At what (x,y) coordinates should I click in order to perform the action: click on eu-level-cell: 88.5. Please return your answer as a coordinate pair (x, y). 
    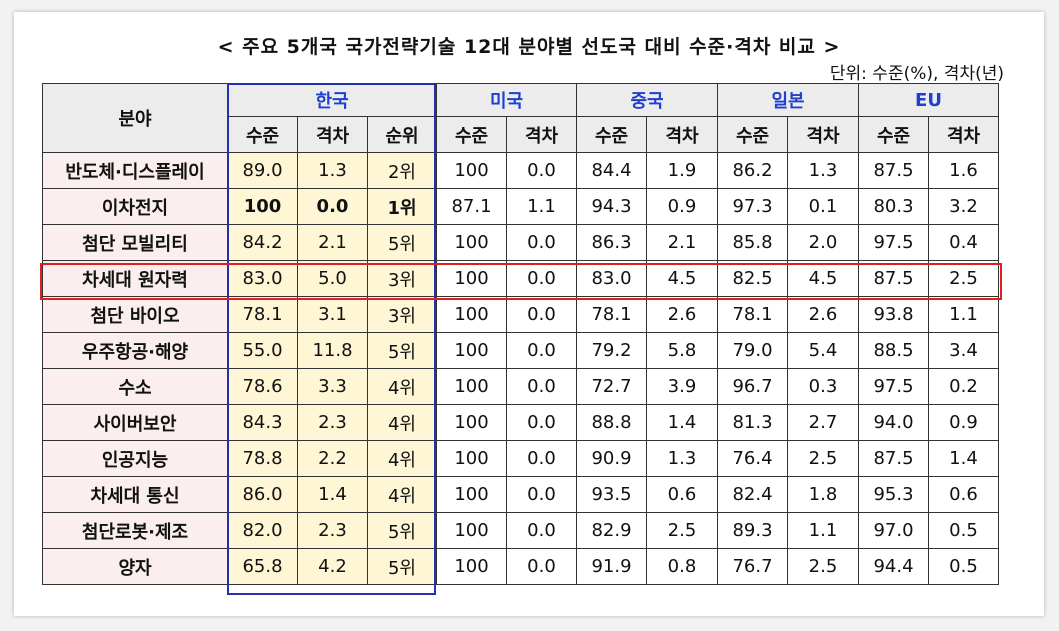
    Looking at the image, I should click on (893, 350).